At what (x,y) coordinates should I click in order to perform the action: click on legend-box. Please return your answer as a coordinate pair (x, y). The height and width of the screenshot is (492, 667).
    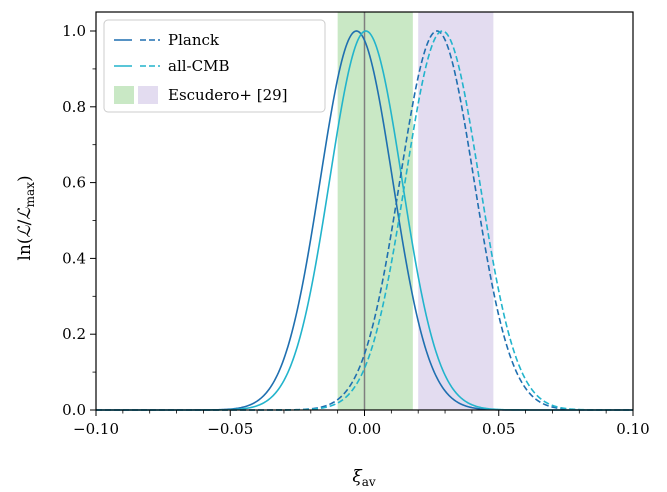
    Looking at the image, I should click on (214, 66).